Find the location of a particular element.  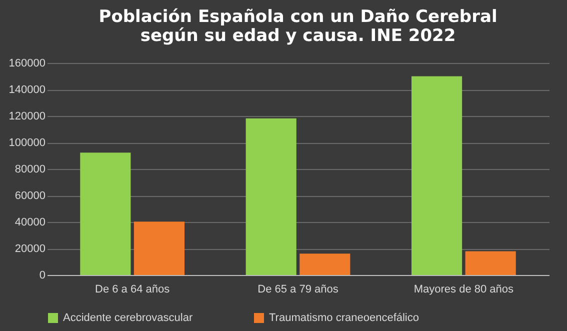

x-tick-label: Mayores de 80 años is located at coordinates (464, 290).